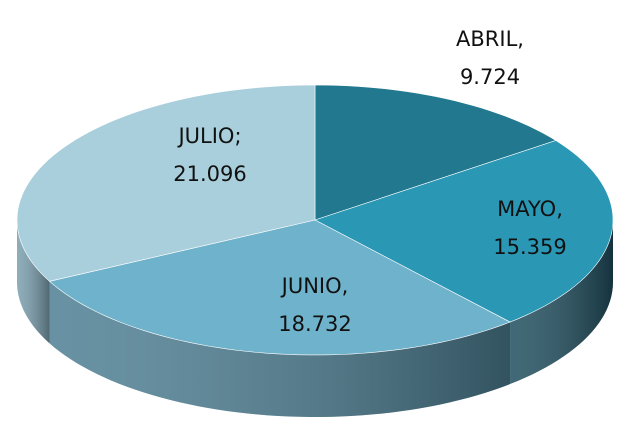 This screenshot has height=446, width=626. What do you see at coordinates (435, 152) in the screenshot?
I see `pie-slice` at bounding box center [435, 152].